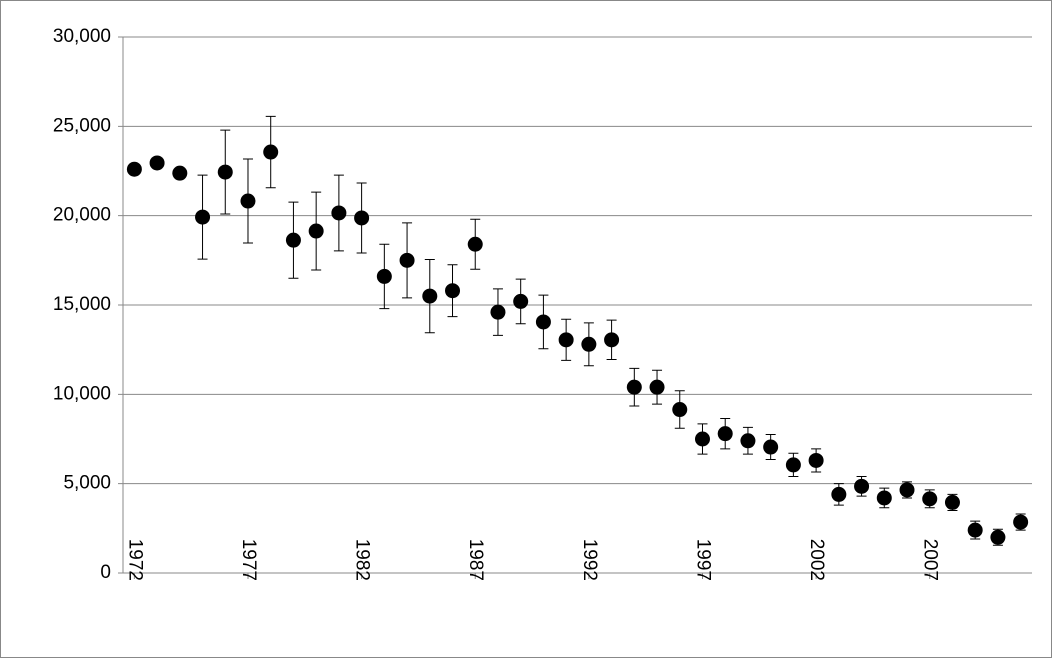 The image size is (1052, 658). Describe the element at coordinates (589, 560) in the screenshot. I see `x-tick-label: 1992` at that location.